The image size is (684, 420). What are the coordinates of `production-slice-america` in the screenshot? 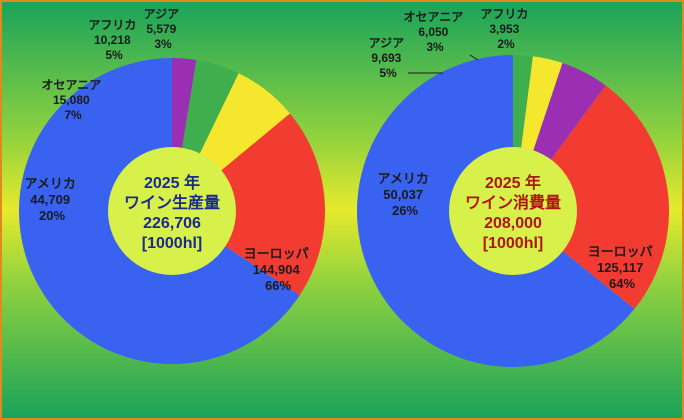 It's located at (249, 204).